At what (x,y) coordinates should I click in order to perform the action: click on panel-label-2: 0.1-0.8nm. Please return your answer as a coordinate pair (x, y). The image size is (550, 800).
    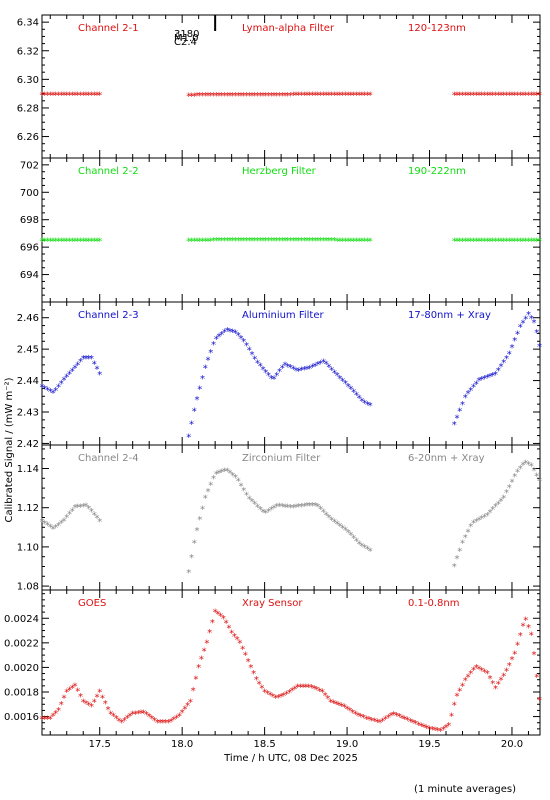
    Looking at the image, I should click on (434, 603).